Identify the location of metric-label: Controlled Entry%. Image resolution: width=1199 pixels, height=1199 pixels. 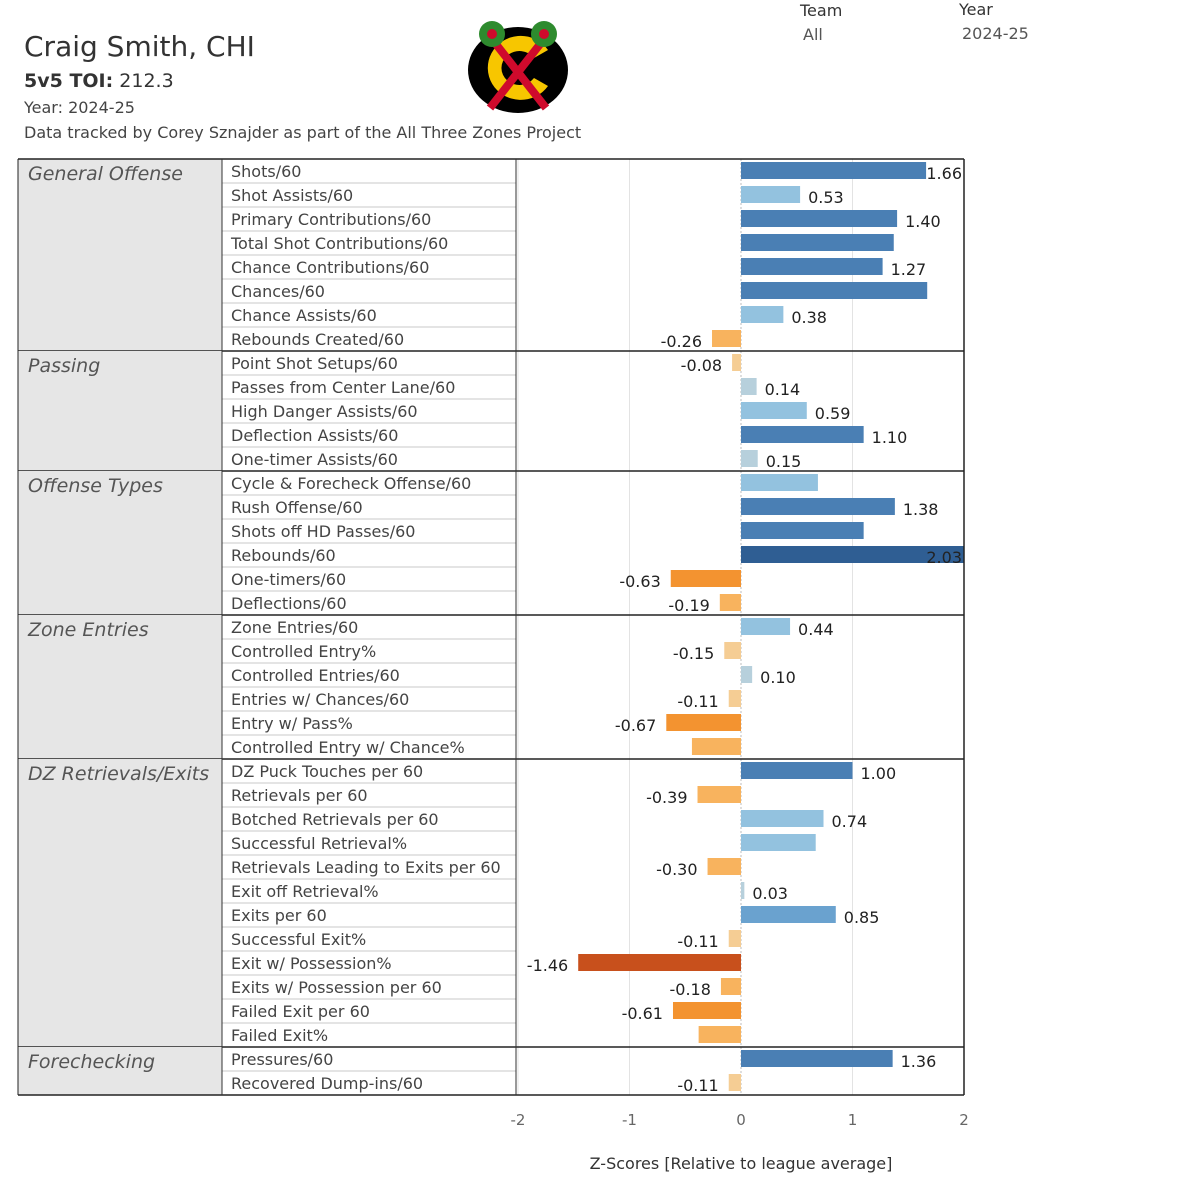
(303, 651).